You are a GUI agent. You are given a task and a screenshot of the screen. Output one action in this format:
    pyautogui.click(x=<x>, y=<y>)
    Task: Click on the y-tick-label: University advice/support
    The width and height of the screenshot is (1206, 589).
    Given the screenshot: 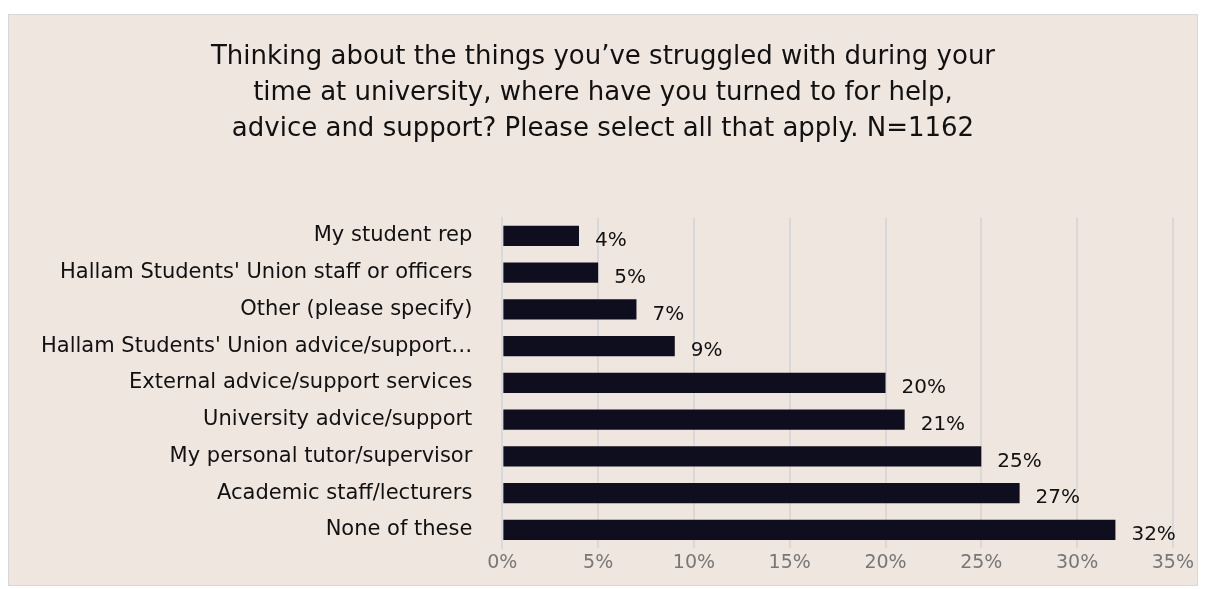 What is the action you would take?
    pyautogui.click(x=338, y=418)
    